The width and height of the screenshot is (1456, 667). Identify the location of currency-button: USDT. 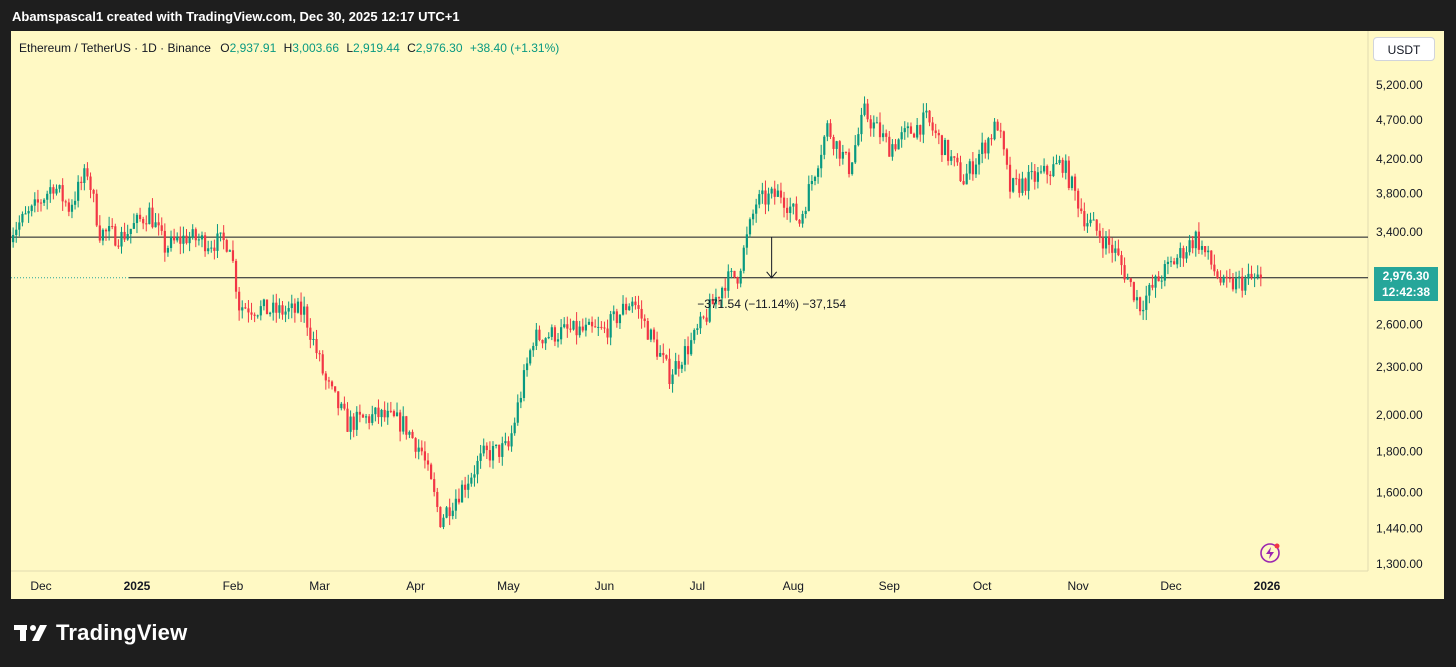
(1404, 49).